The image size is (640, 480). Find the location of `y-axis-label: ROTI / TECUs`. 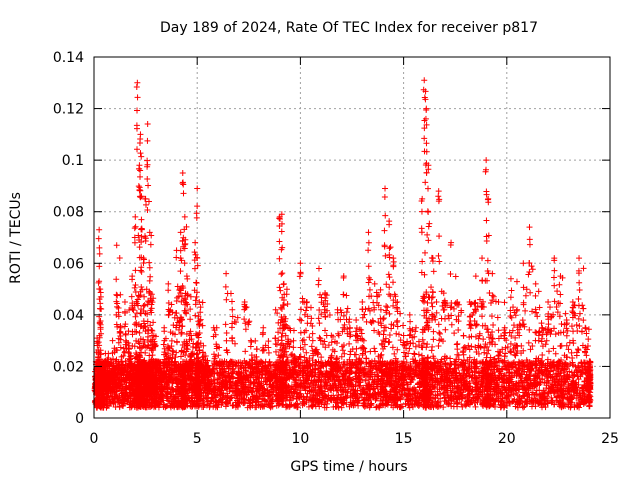

y-axis-label: ROTI / TECUs is located at coordinates (16, 238).